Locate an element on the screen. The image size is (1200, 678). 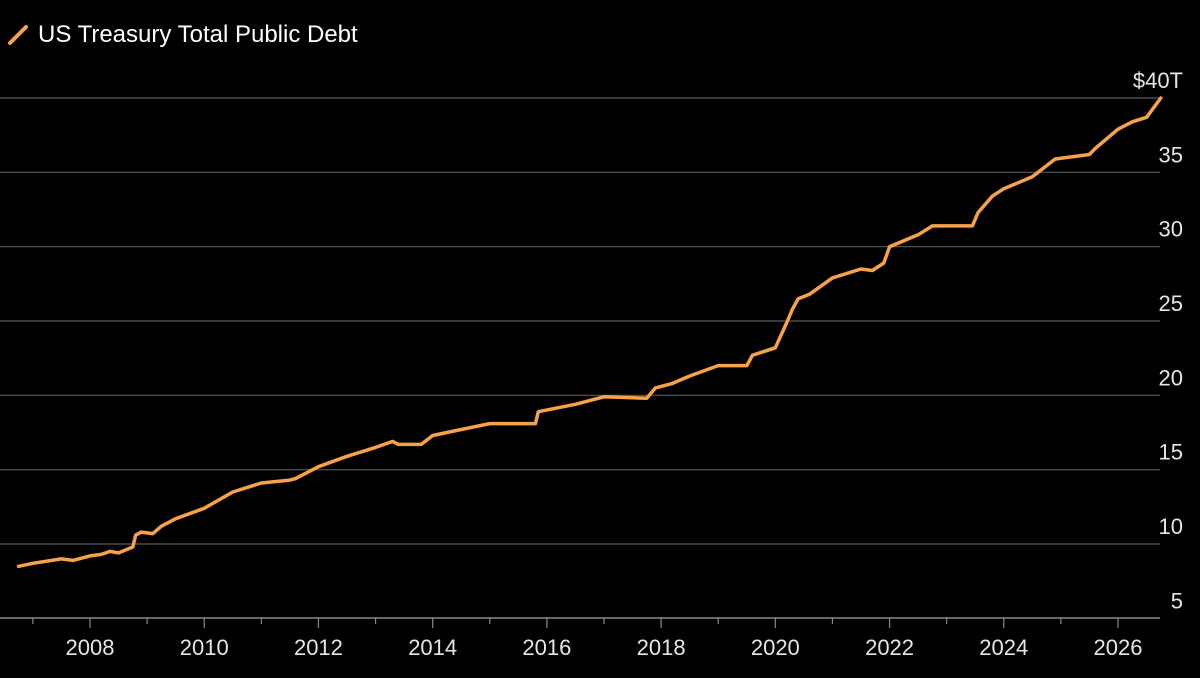
y-tick-label-10: 10 is located at coordinates (1171, 526).